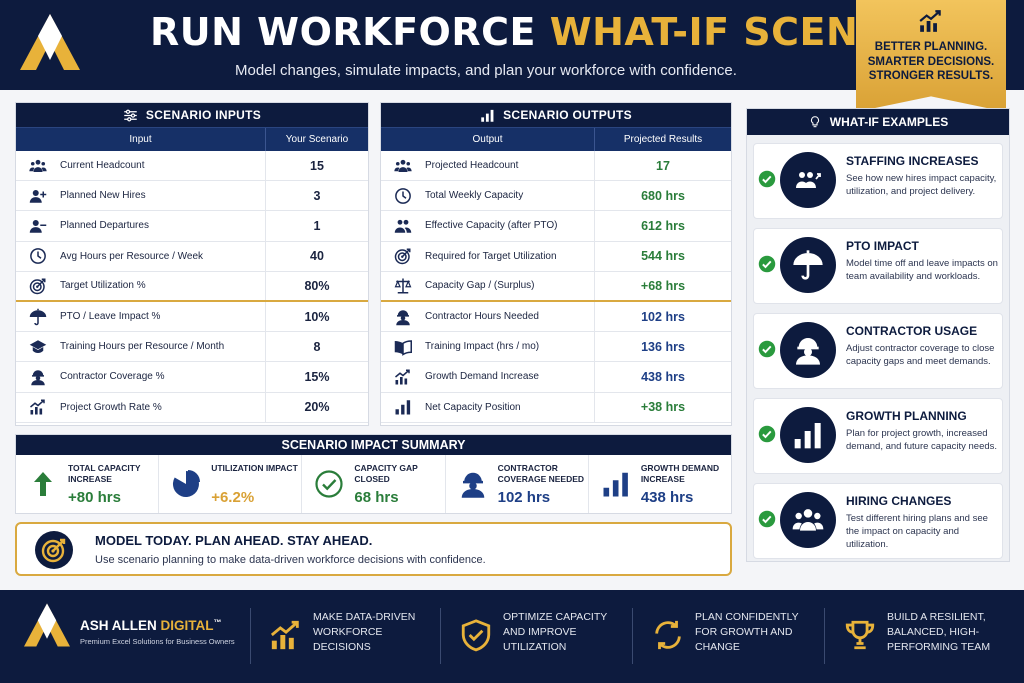 The image size is (1024, 683). Describe the element at coordinates (663, 407) in the screenshot. I see `row-value: +38 hrs` at that location.